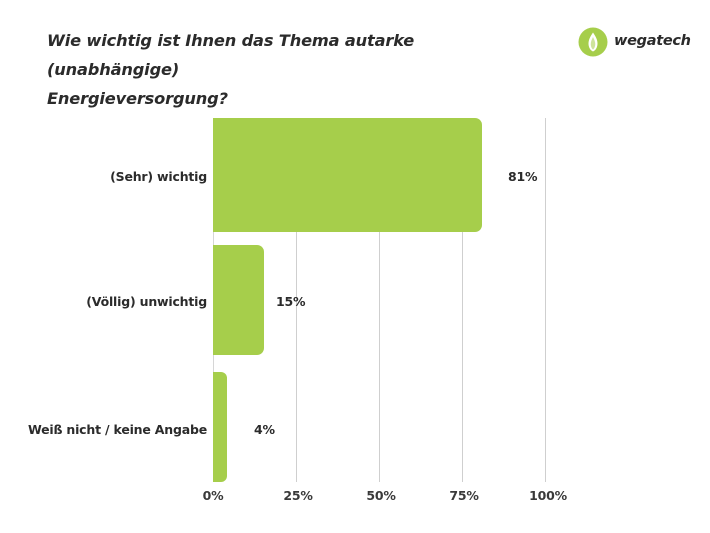  What do you see at coordinates (347, 175) in the screenshot?
I see `bar-sehr-wichtig` at bounding box center [347, 175].